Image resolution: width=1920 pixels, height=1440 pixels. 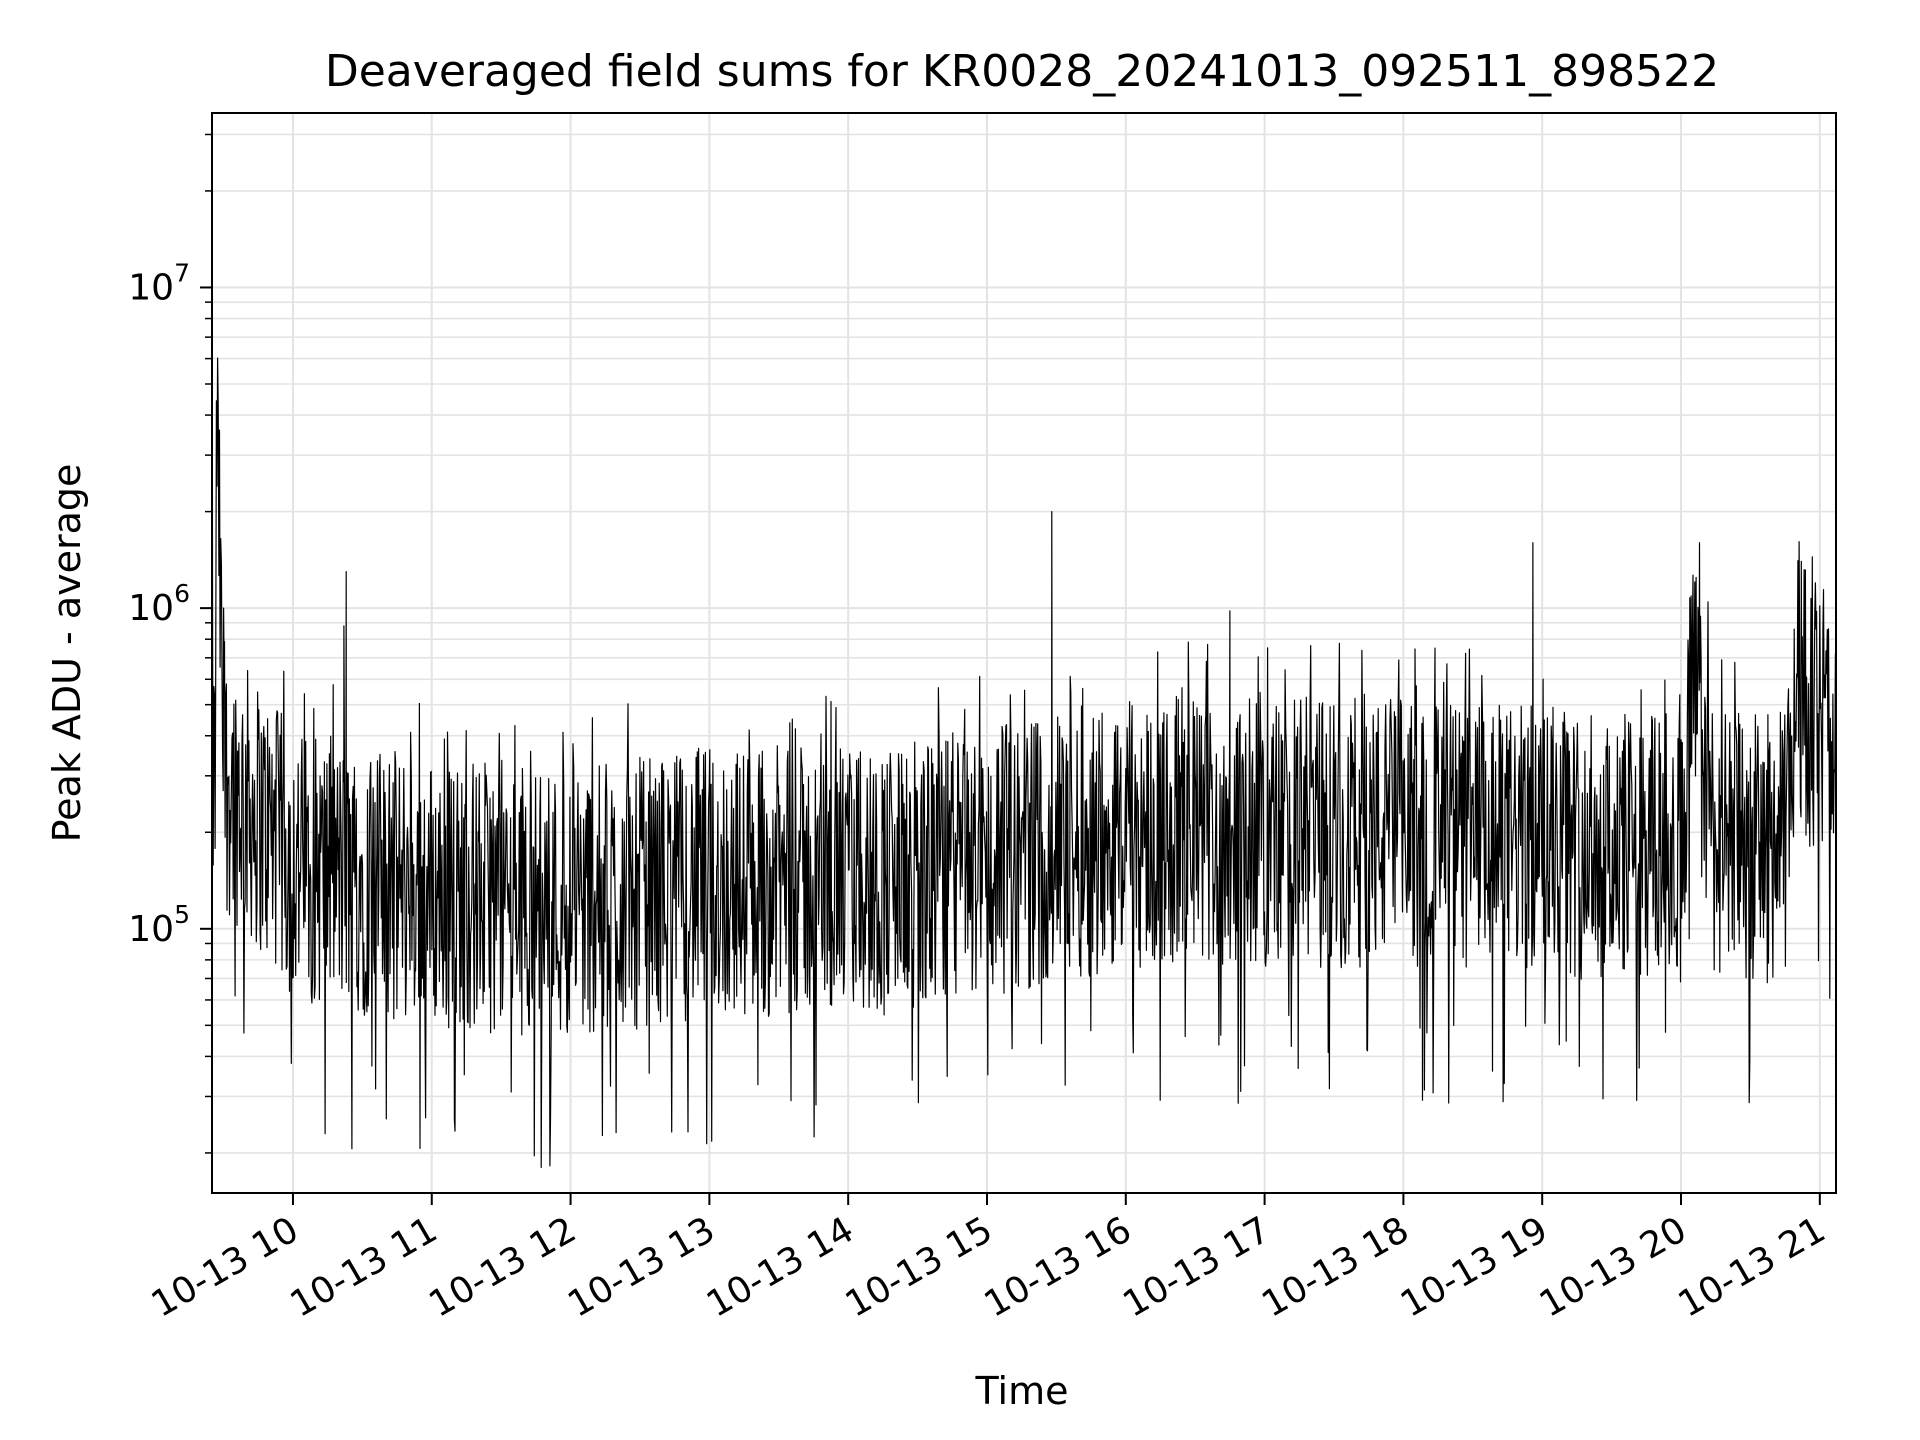 What do you see at coordinates (159, 283) in the screenshot?
I see `y-tick-label: 10⁷` at bounding box center [159, 283].